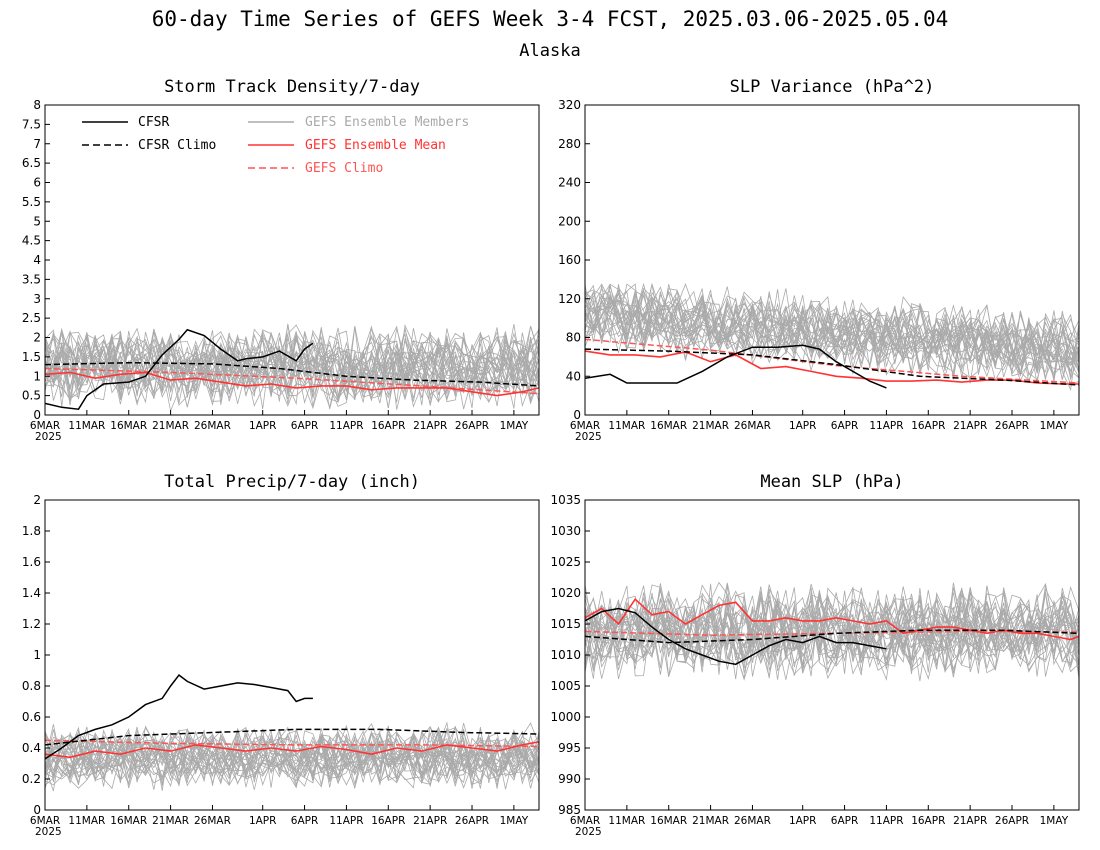 Image resolution: width=1100 pixels, height=850 pixels. I want to click on x-tick-label: 16APR, so click(388, 821).